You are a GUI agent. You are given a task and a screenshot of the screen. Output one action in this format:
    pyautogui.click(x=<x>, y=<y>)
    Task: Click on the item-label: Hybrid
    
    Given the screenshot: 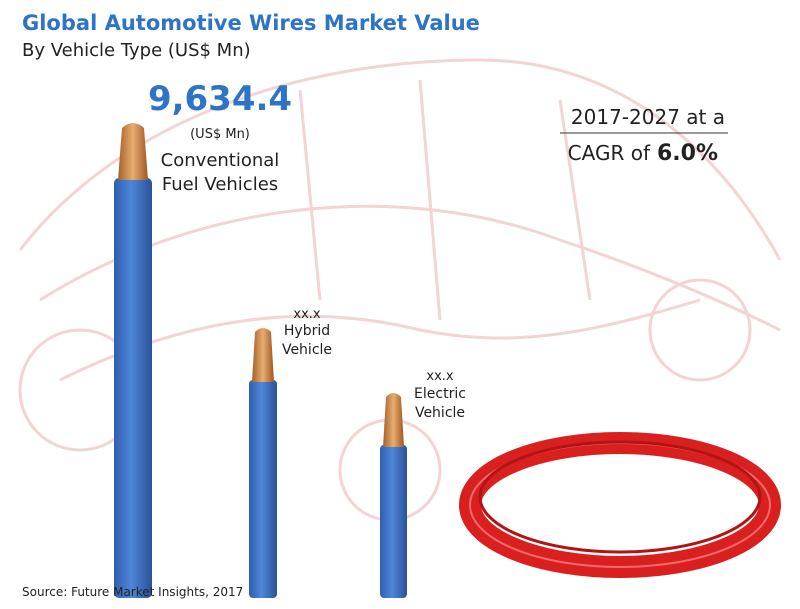 What is the action you would take?
    pyautogui.click(x=307, y=331)
    